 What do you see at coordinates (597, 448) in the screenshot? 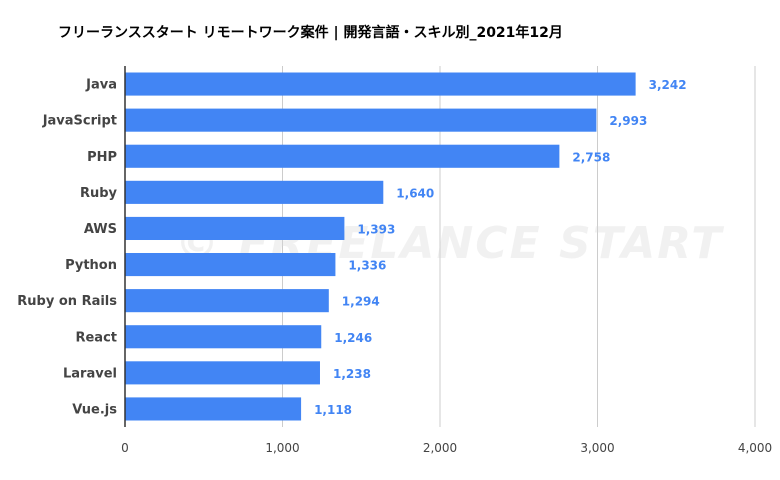
I see `x-tick-label: 3,000` at bounding box center [597, 448].